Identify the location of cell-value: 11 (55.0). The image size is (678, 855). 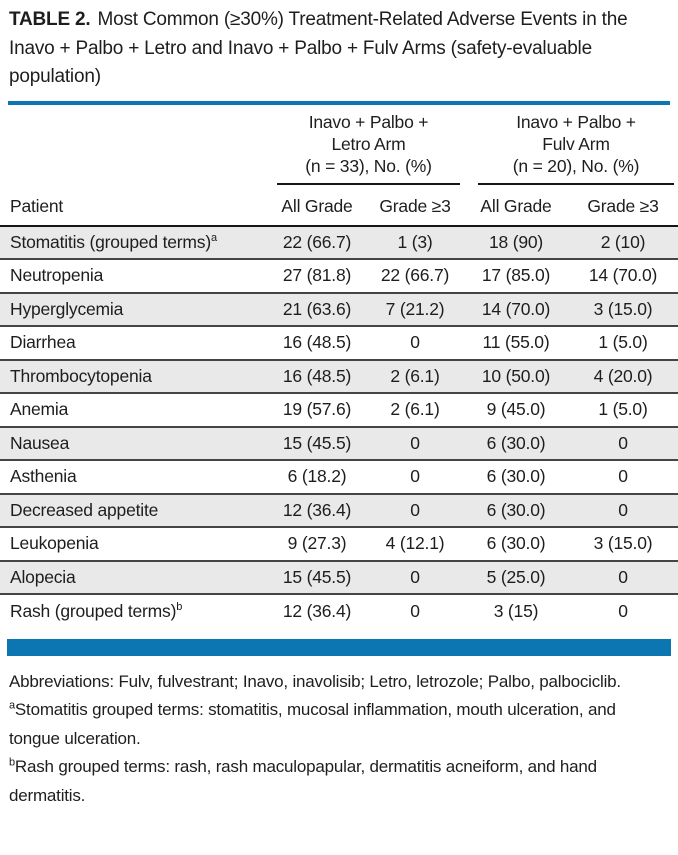
(516, 342).